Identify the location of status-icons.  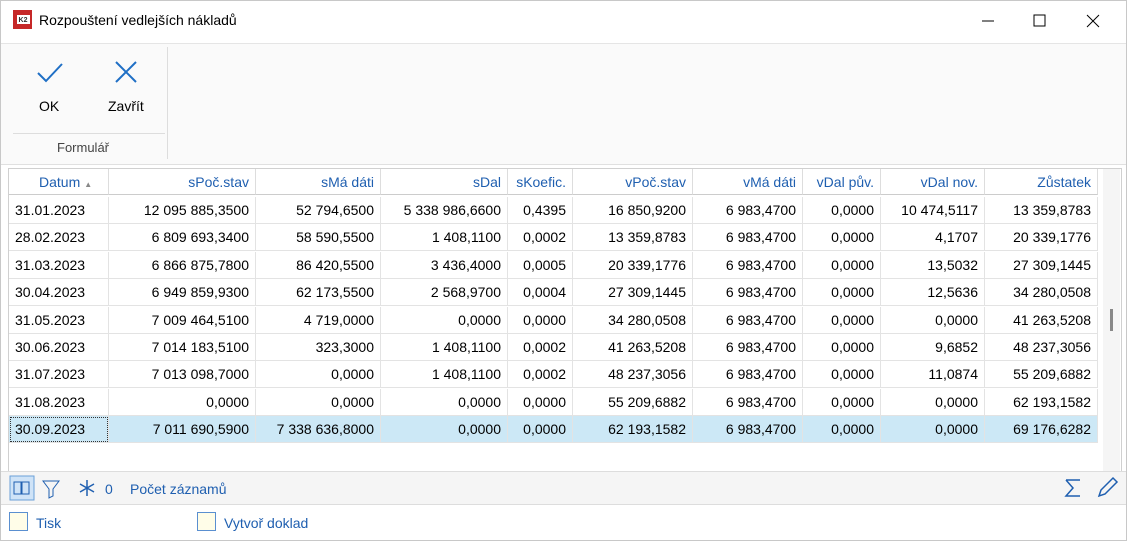
(66, 488).